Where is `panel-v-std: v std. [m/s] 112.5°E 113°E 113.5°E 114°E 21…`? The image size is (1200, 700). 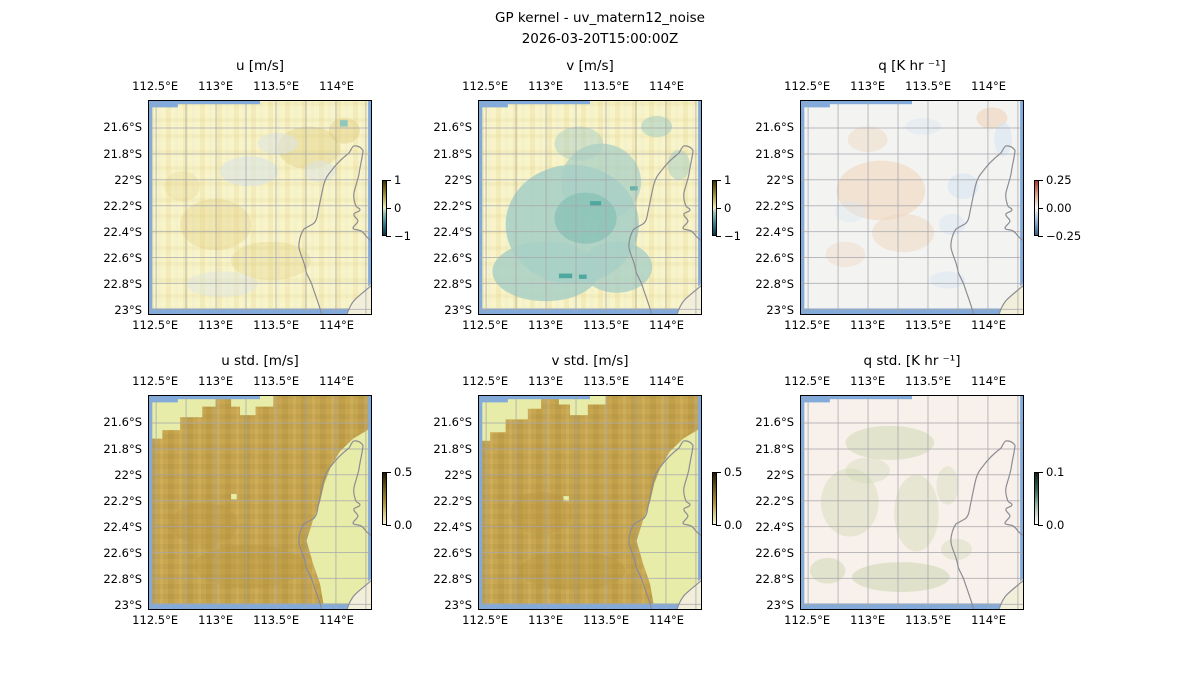 panel-v-std: v std. [m/s] 112.5°E 113°E 113.5°E 114°E 21… is located at coordinates (576, 494).